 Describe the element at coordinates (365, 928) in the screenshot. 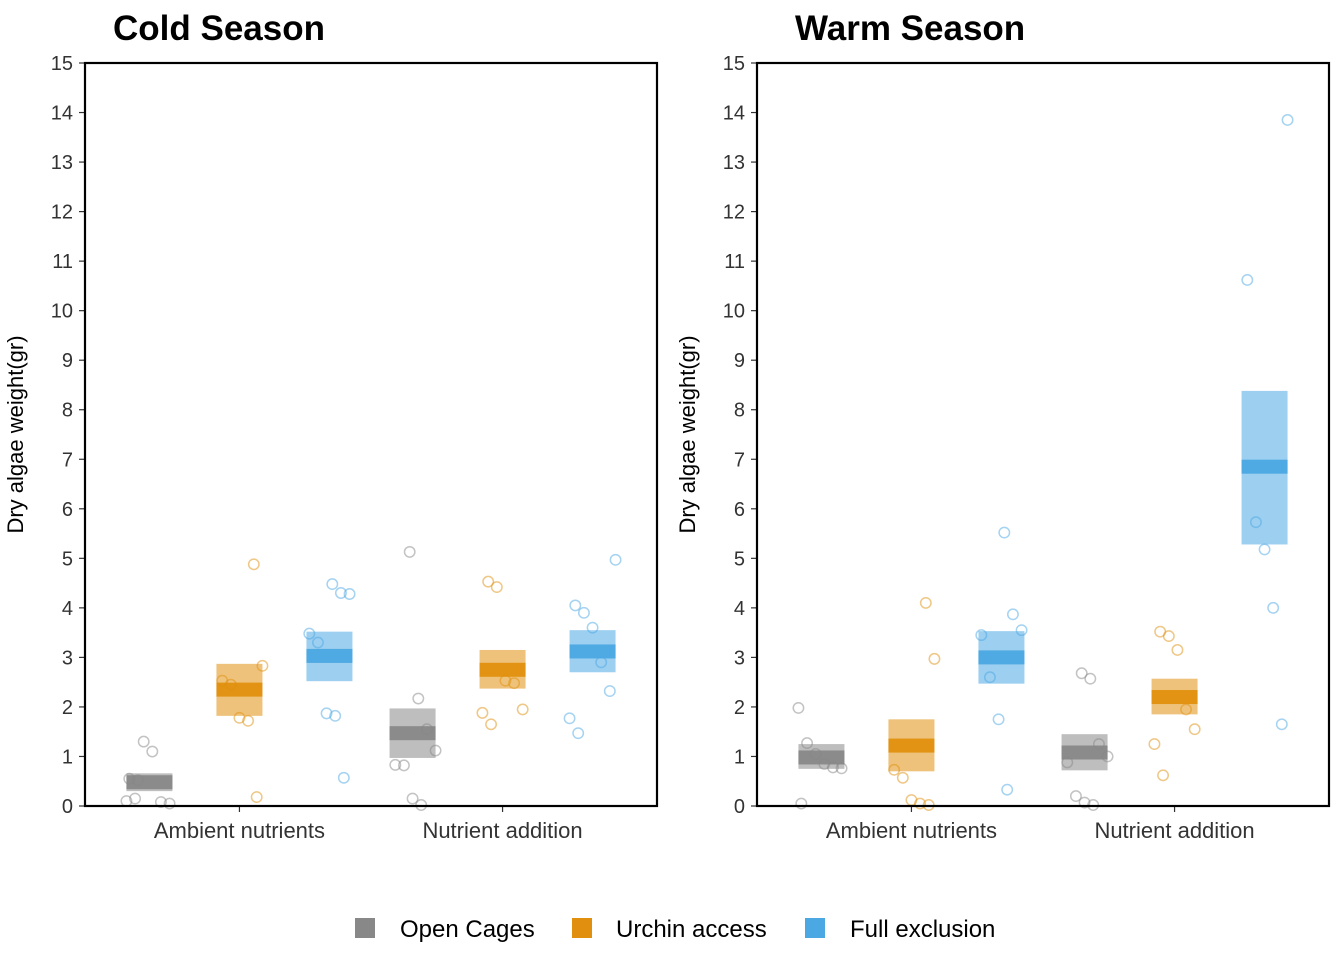

I see `legend-swatch` at that location.